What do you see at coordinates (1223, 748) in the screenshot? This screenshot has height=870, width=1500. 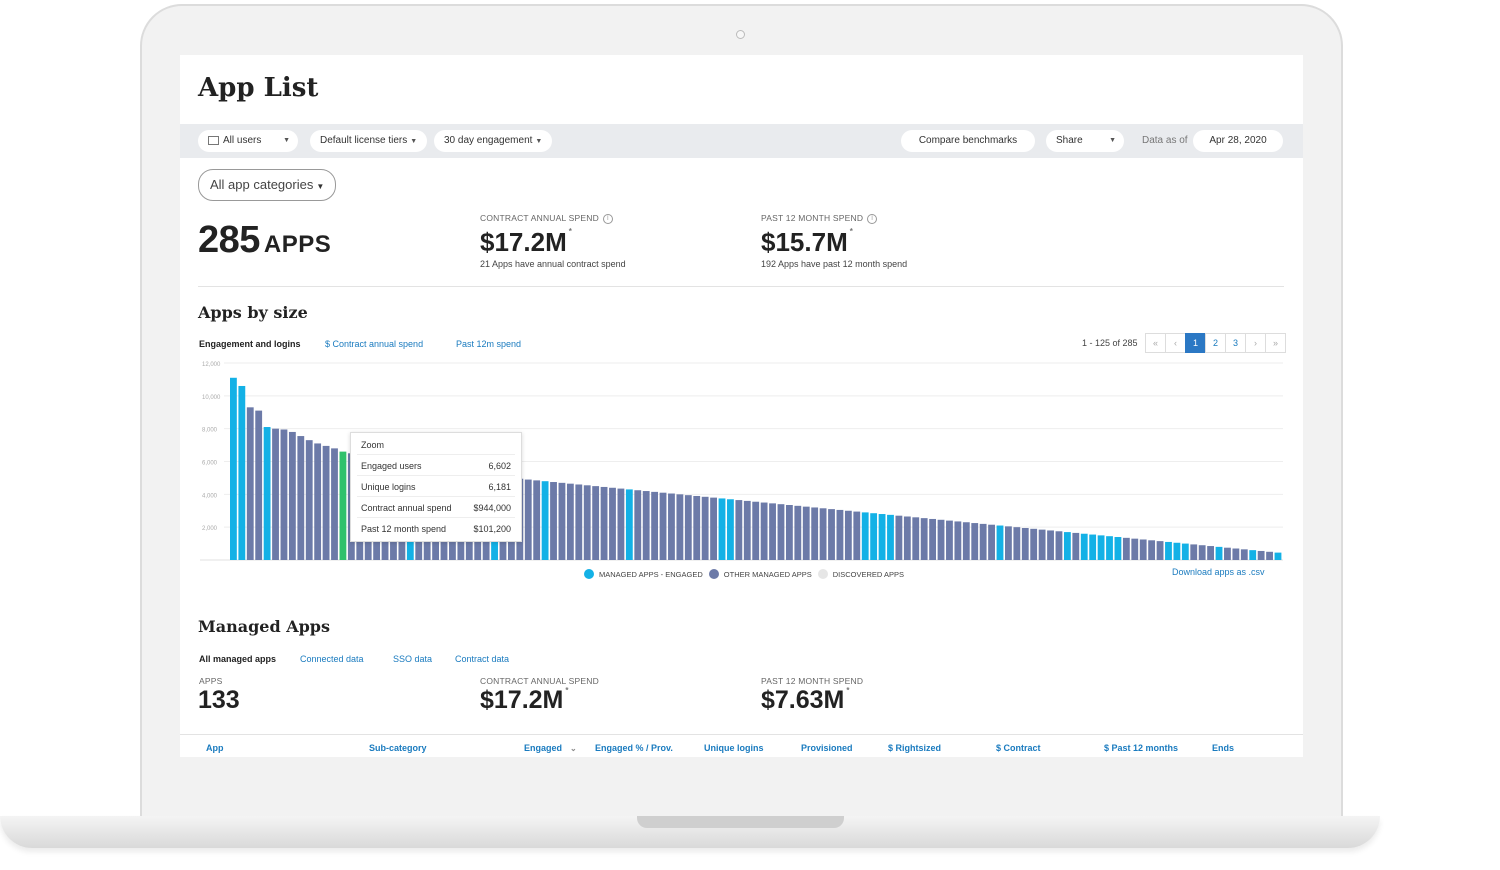 I see `column-header-ends: Ends` at bounding box center [1223, 748].